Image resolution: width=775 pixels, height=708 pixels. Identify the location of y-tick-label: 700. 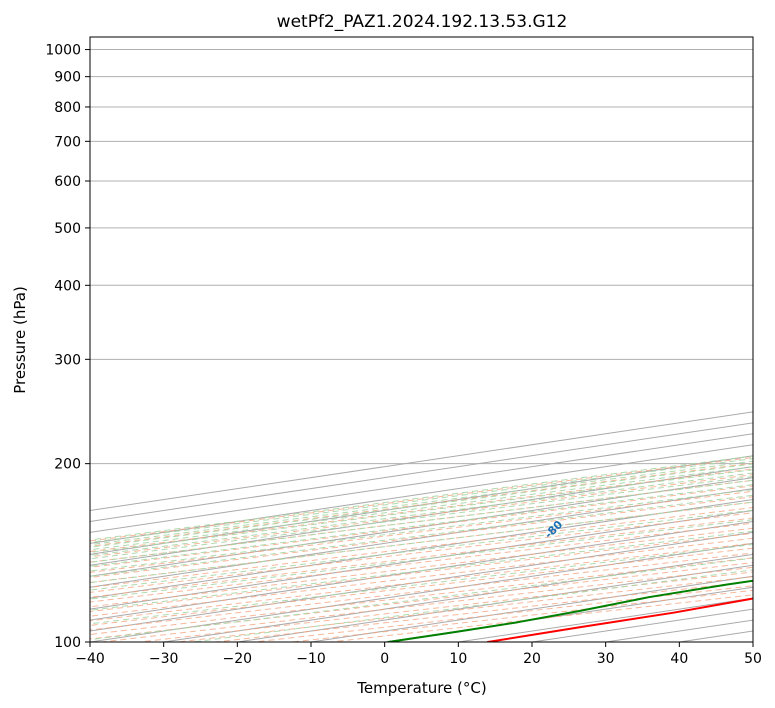
(67, 142).